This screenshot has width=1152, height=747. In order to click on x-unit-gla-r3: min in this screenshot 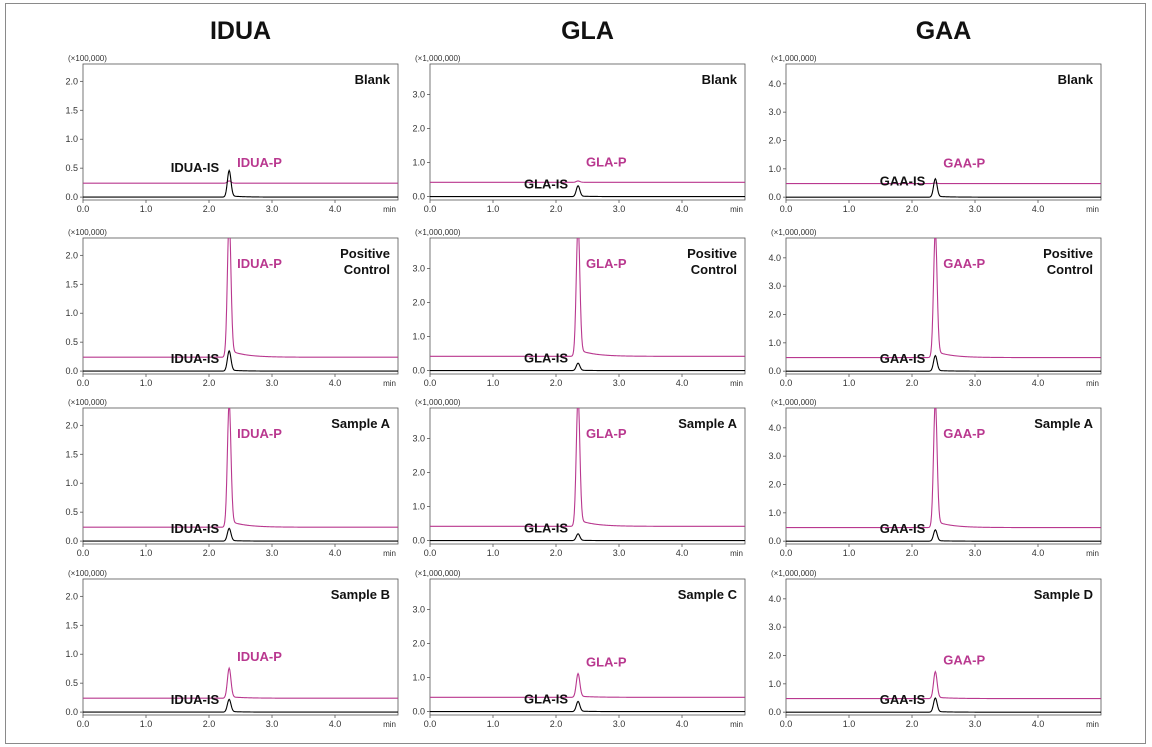, I will do `click(736, 553)`.